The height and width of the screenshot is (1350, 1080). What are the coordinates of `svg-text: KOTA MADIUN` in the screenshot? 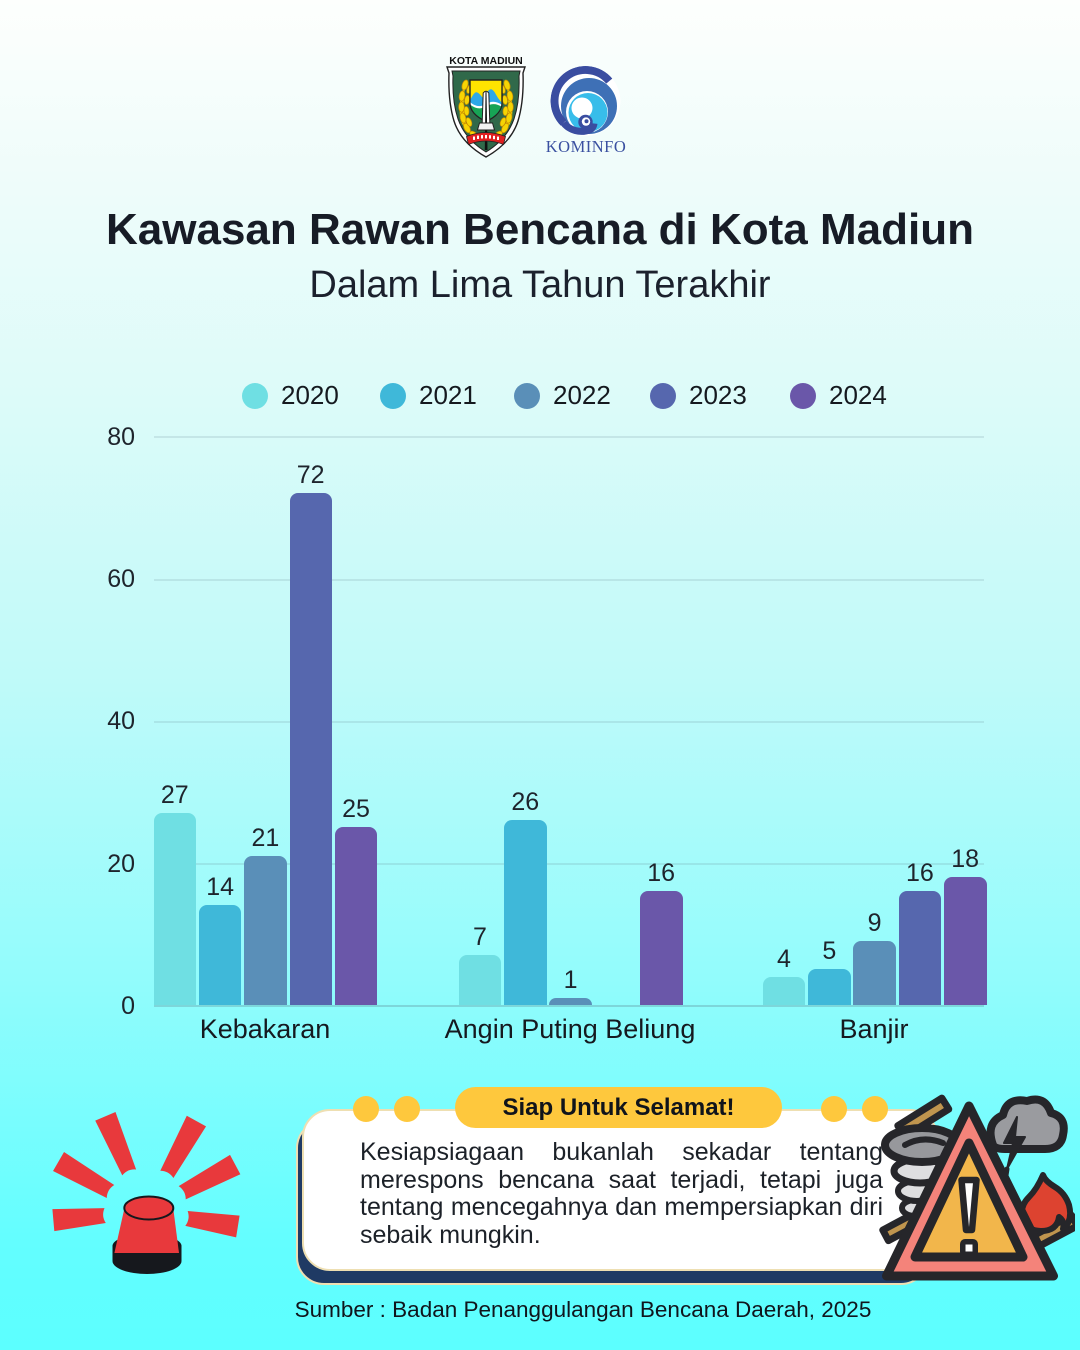 It's located at (486, 61).